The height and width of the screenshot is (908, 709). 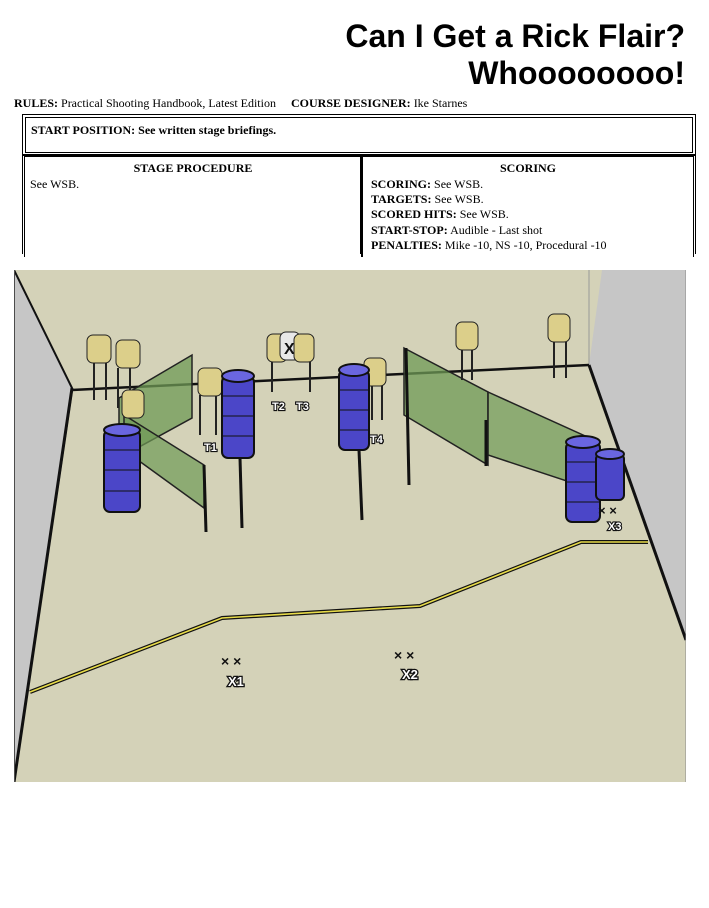 What do you see at coordinates (419, 586) in the screenshot?
I see `position-marks: × × × × × ×` at bounding box center [419, 586].